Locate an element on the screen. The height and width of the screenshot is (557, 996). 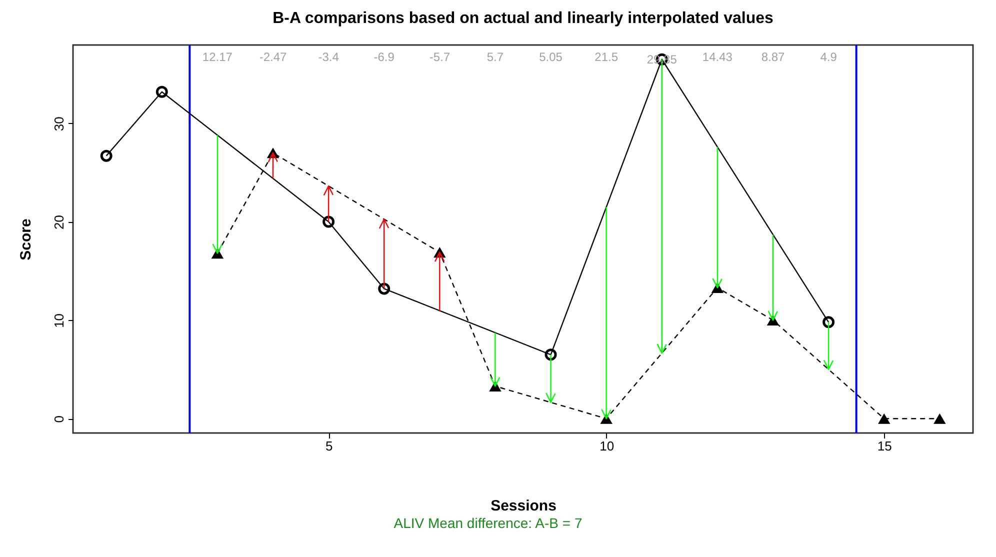
annotation: 21.5 is located at coordinates (606, 57).